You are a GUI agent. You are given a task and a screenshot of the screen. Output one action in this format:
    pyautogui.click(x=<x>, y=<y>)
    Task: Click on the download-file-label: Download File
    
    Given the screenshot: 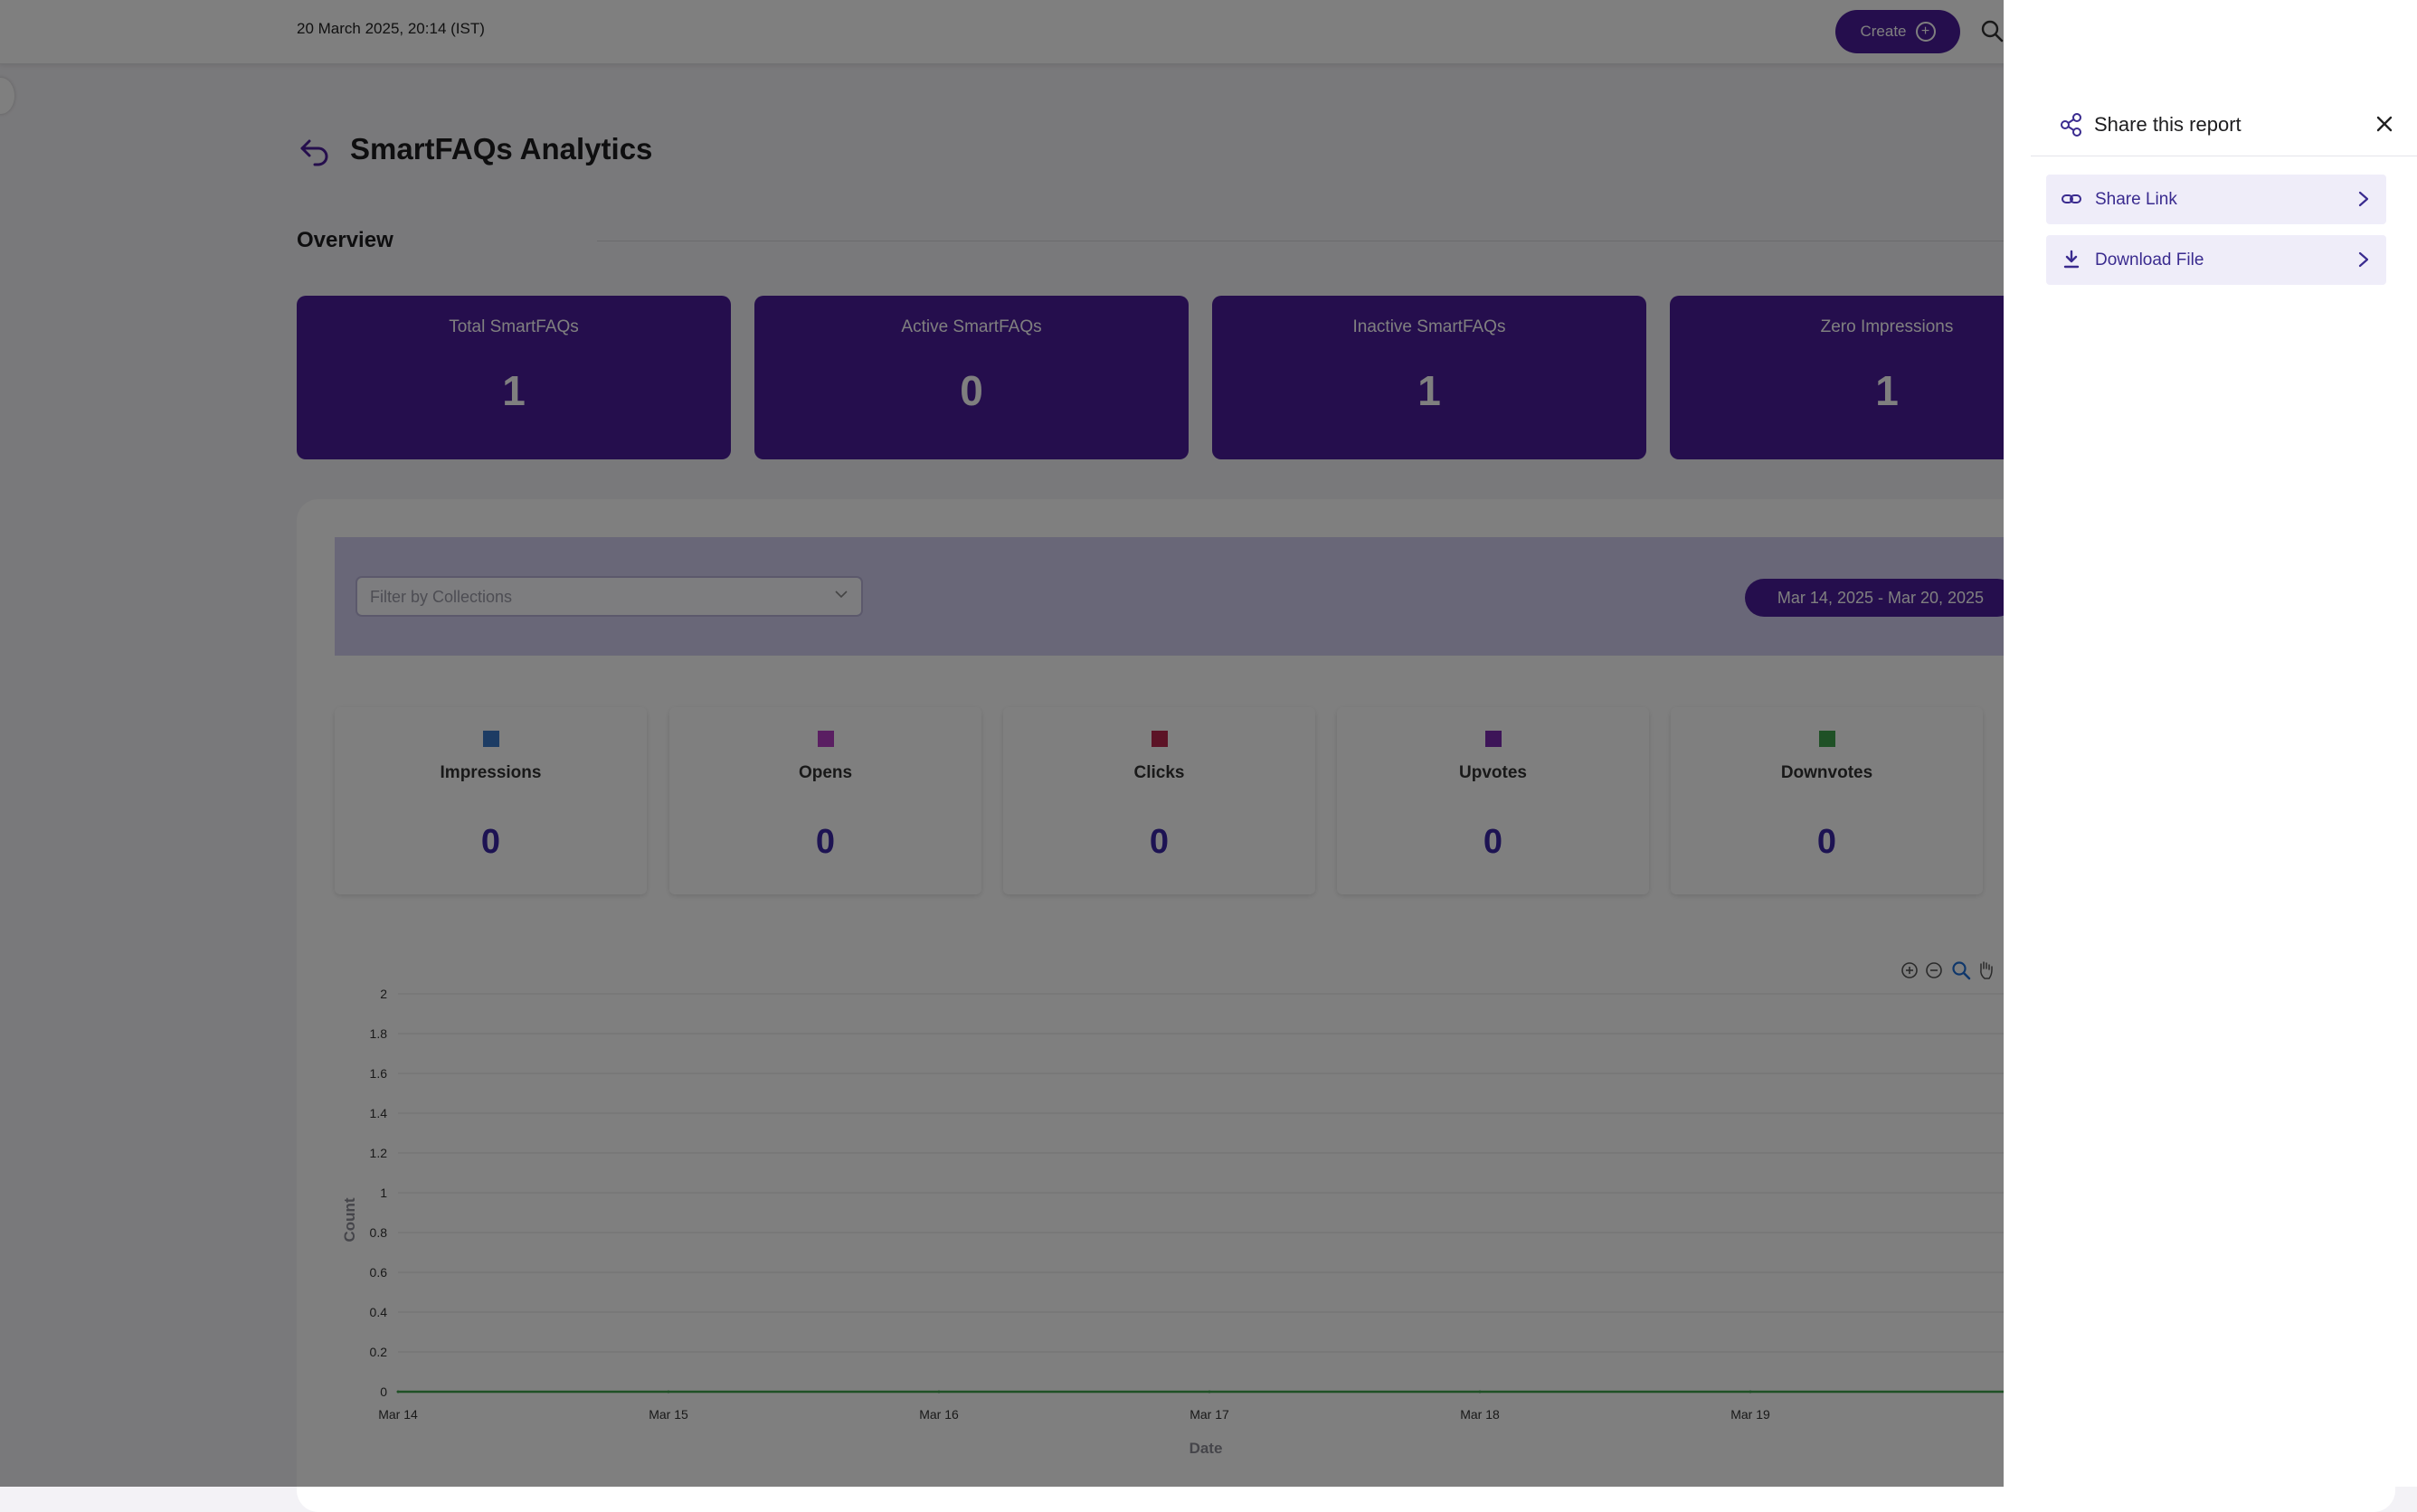 What is the action you would take?
    pyautogui.click(x=2149, y=259)
    